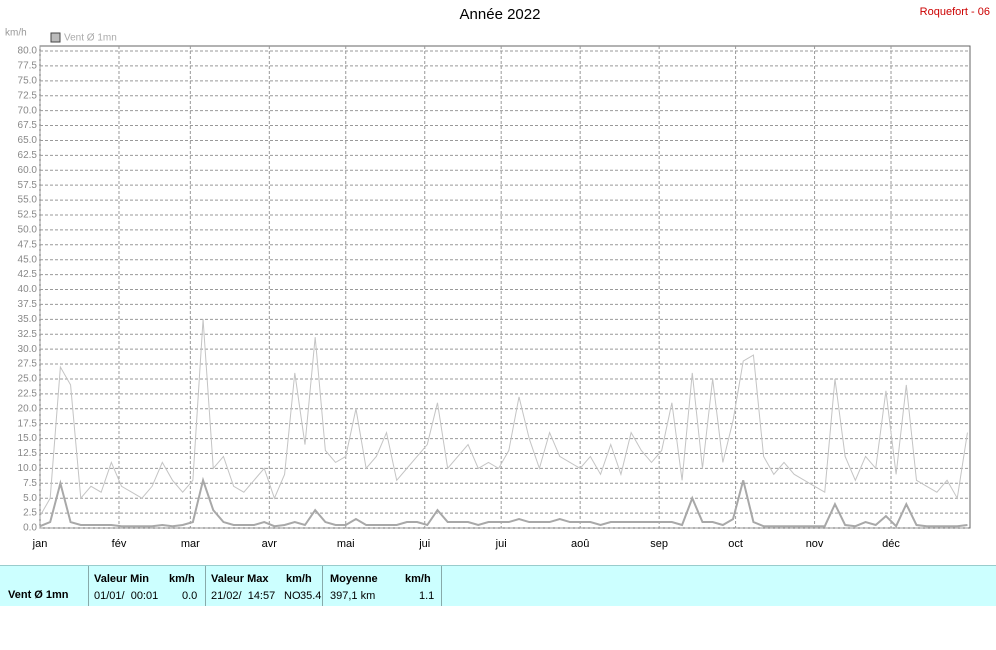 Image resolution: width=996 pixels, height=650 pixels. What do you see at coordinates (55, 37) in the screenshot?
I see `legend-swatch` at bounding box center [55, 37].